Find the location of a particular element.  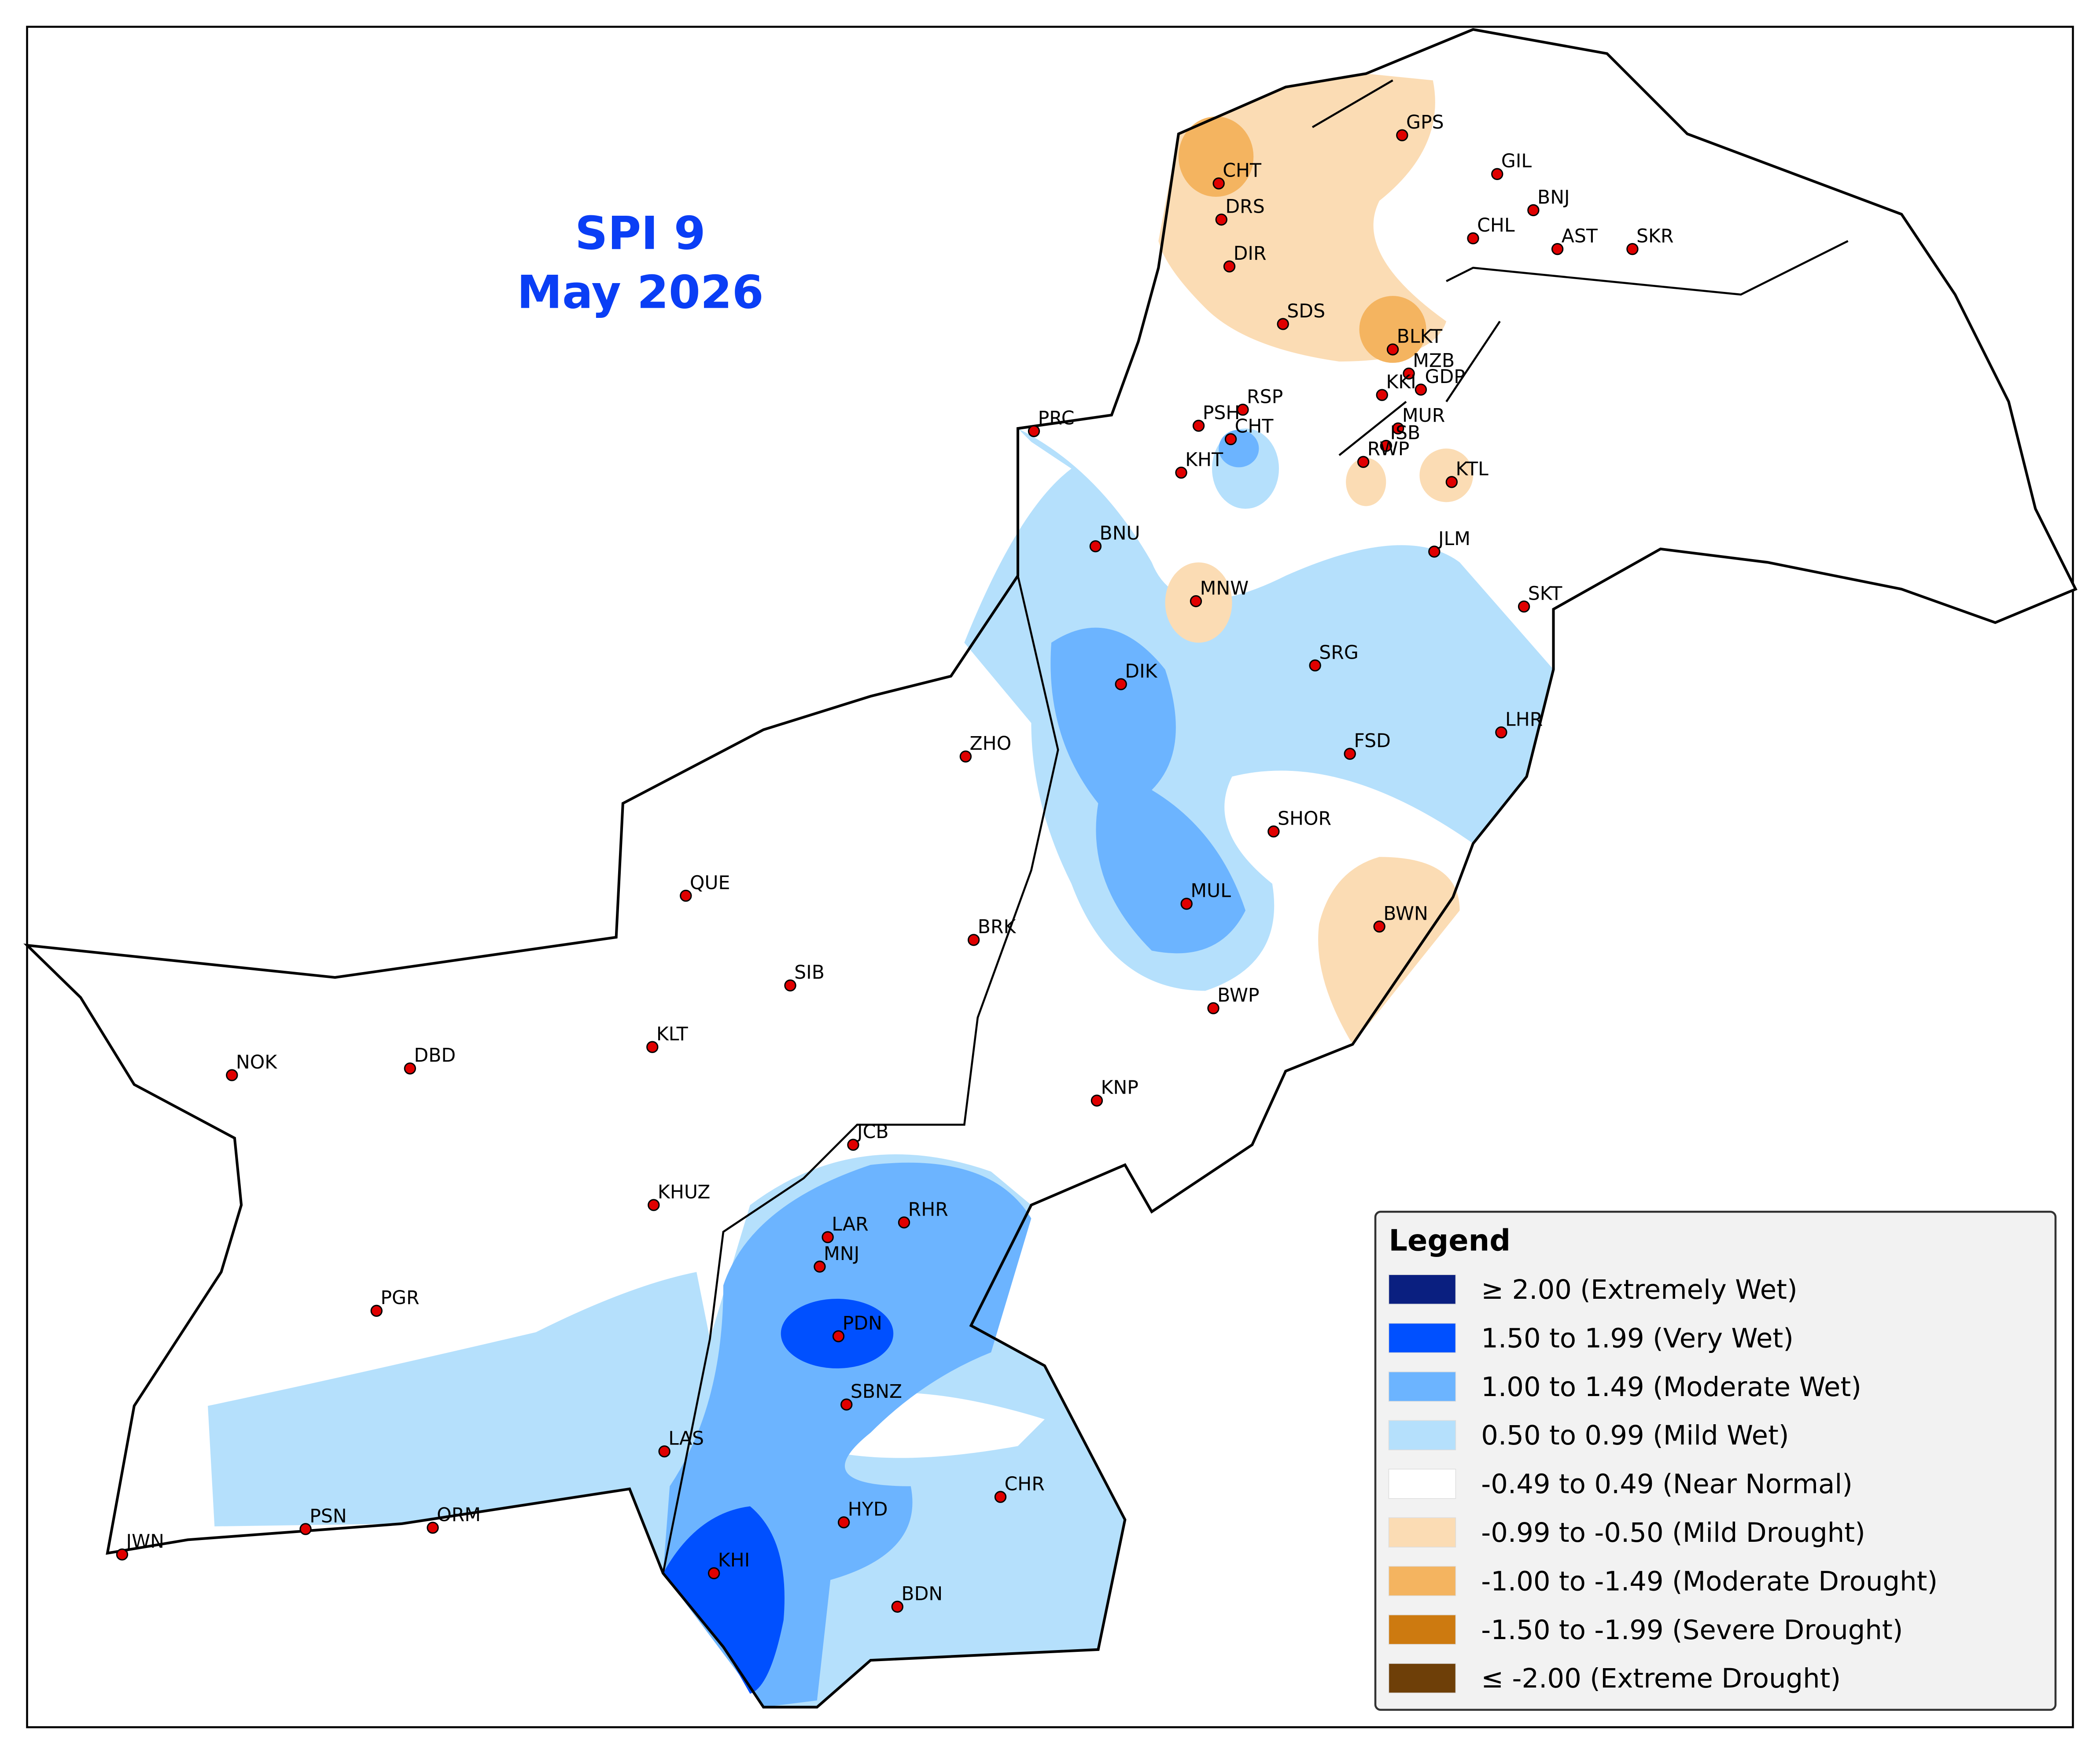

mild-drought-bwn is located at coordinates (1389, 951).